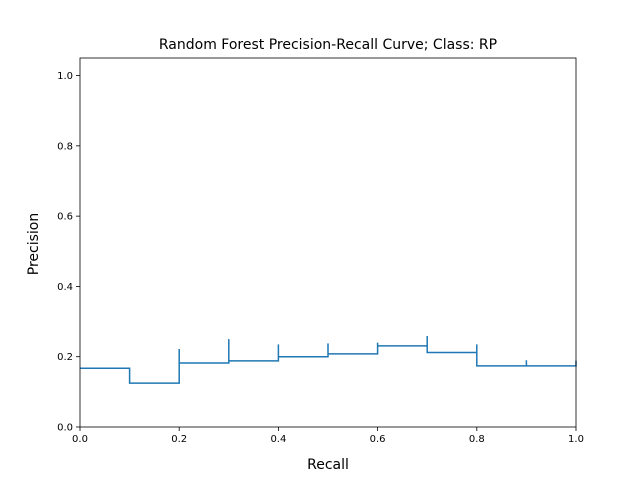 This screenshot has height=480, width=640. I want to click on x-tick-label: 0.4, so click(278, 439).